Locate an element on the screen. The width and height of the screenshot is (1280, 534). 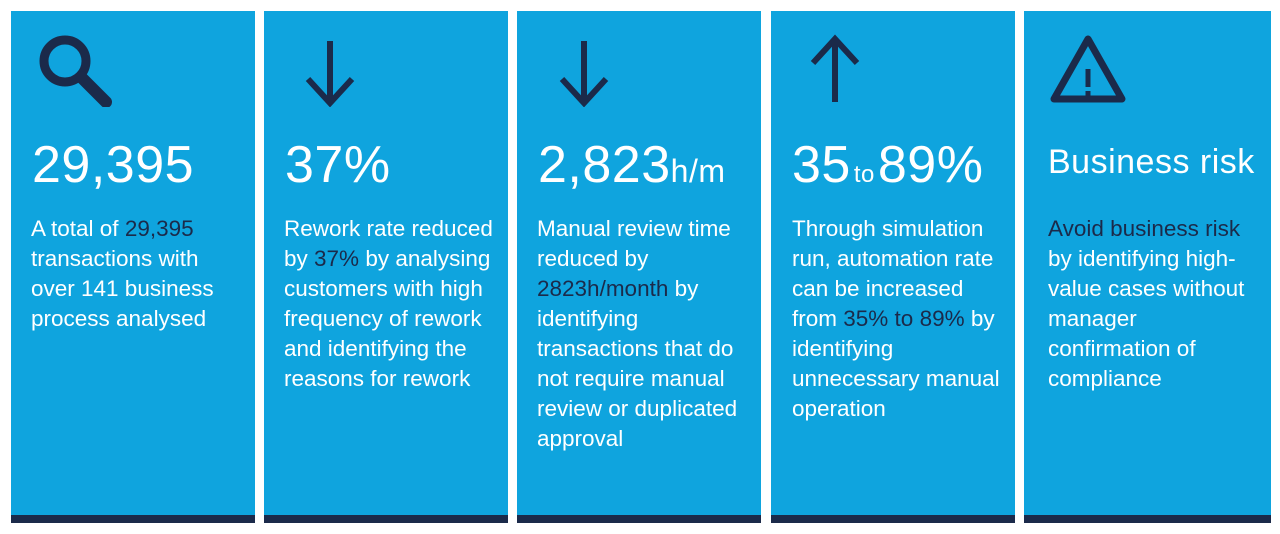
highlight-text: 29,395 is located at coordinates (159, 228).